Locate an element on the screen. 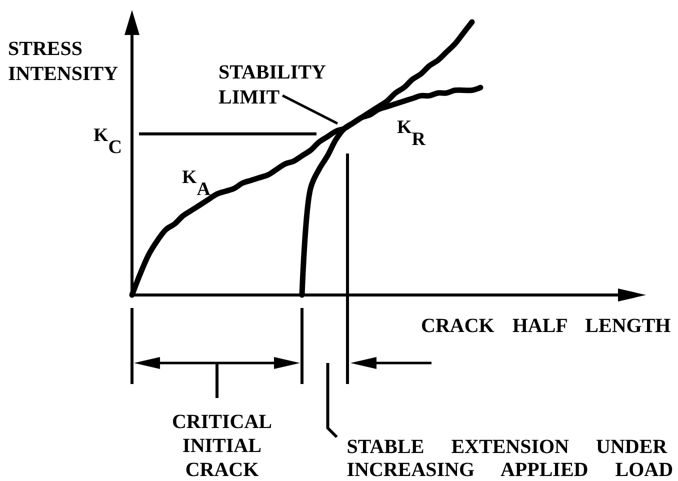 The width and height of the screenshot is (678, 481). text: CRITICAL INITIAL CRACK is located at coordinates (222, 446).